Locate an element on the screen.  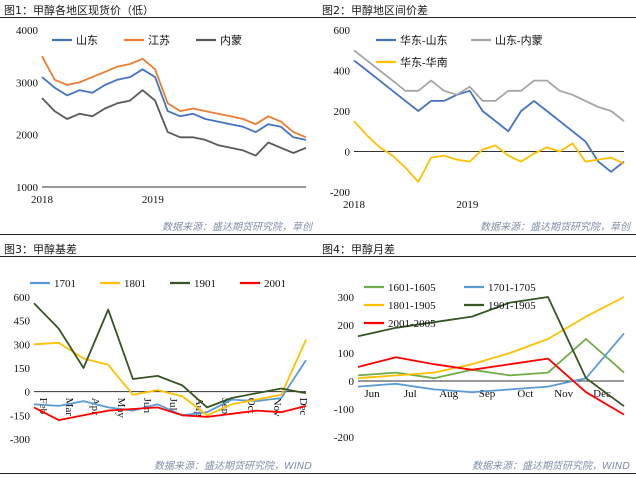
legend-label: 1901-1905 is located at coordinates (512, 306).